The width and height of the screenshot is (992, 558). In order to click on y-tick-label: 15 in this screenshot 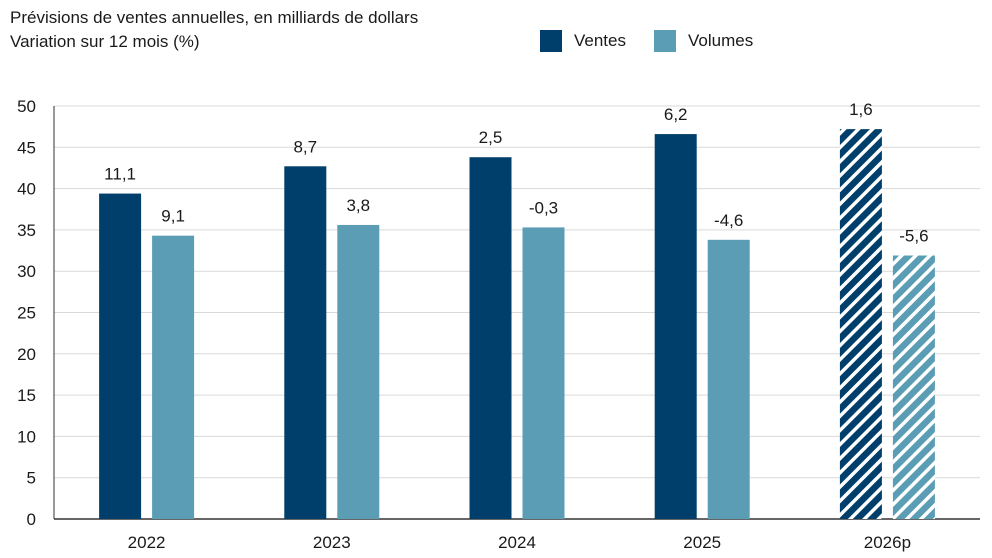, I will do `click(26, 395)`.